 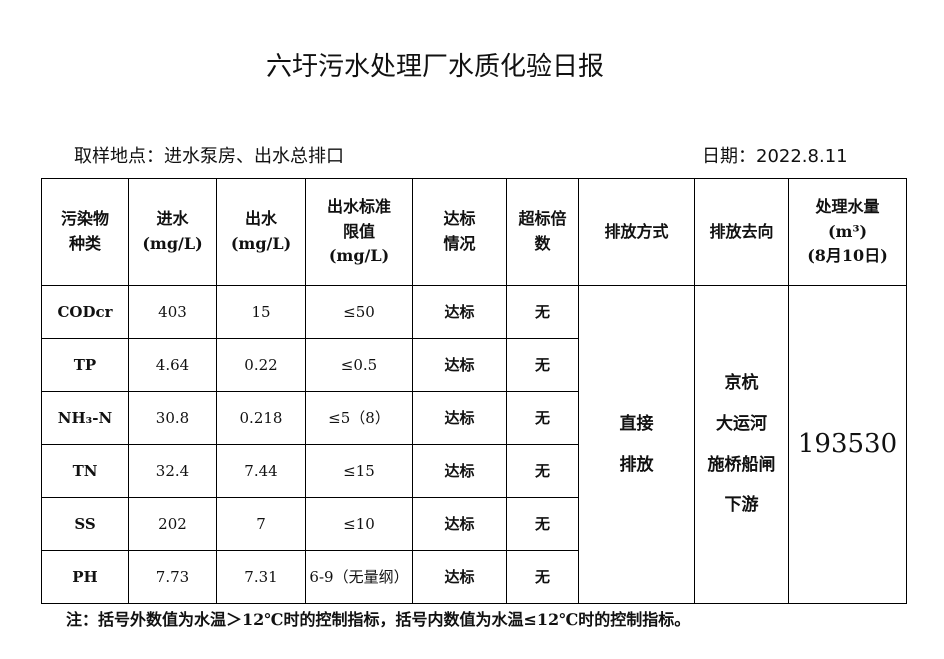 I want to click on table-row: TP 4.64 0.22 ≤0.5 达标无, so click(x=474, y=365).